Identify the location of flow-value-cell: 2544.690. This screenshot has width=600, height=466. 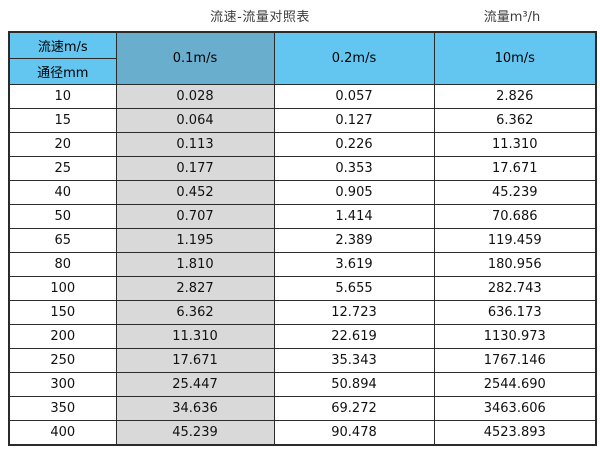
(515, 384).